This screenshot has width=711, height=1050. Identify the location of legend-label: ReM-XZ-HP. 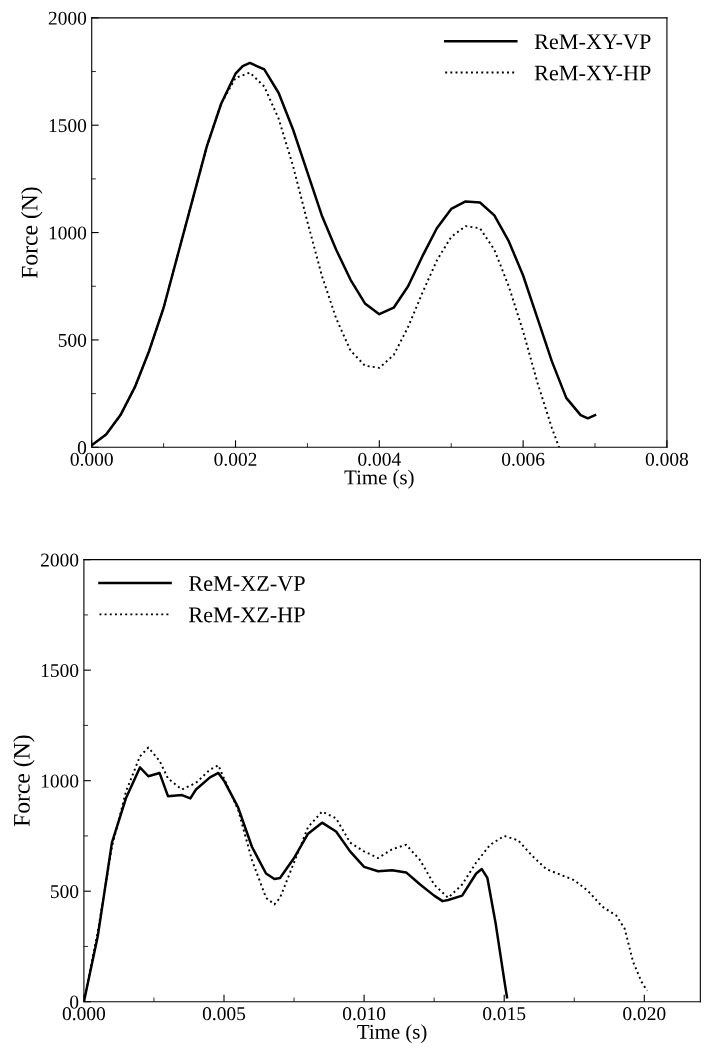
(246, 615).